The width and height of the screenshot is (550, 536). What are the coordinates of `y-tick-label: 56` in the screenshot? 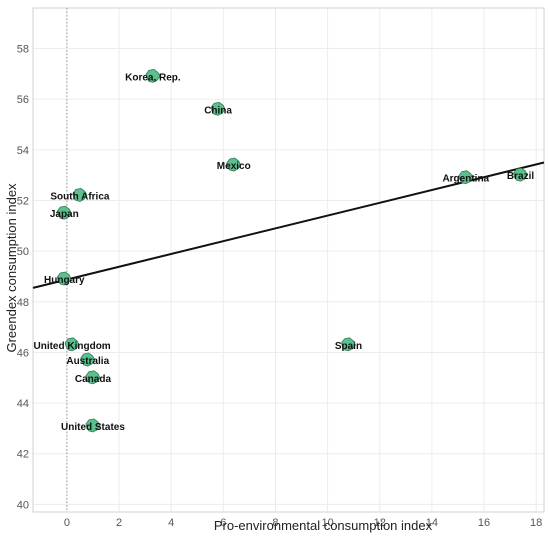 It's located at (23, 100).